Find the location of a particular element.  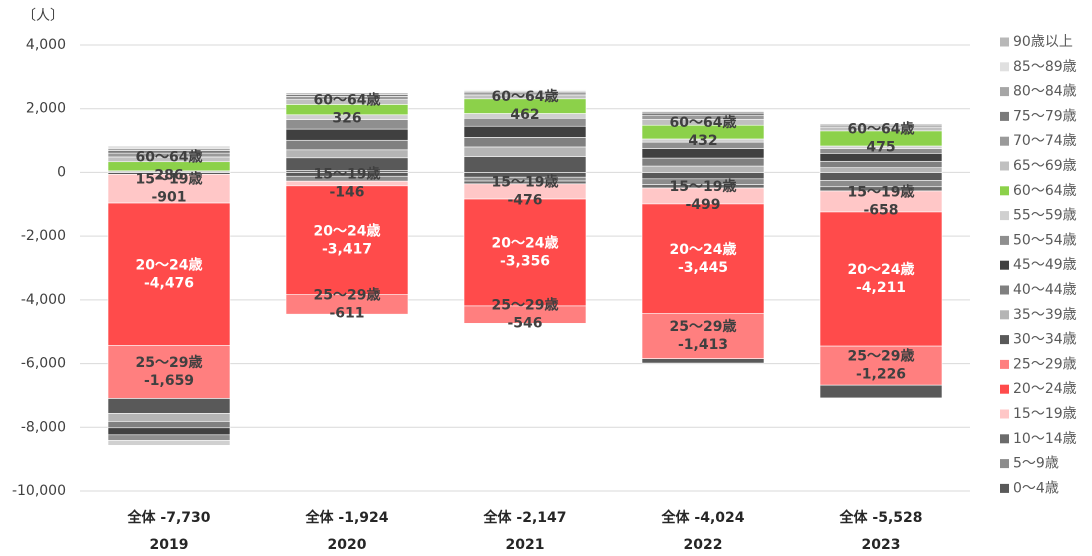

legend-label: 55～59歳 is located at coordinates (1045, 216).